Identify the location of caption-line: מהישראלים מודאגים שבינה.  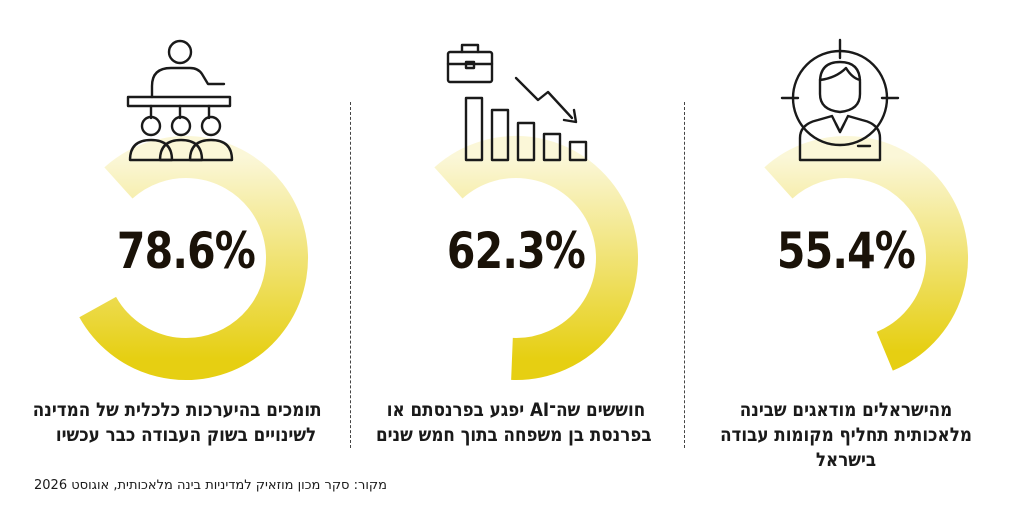
(846, 410).